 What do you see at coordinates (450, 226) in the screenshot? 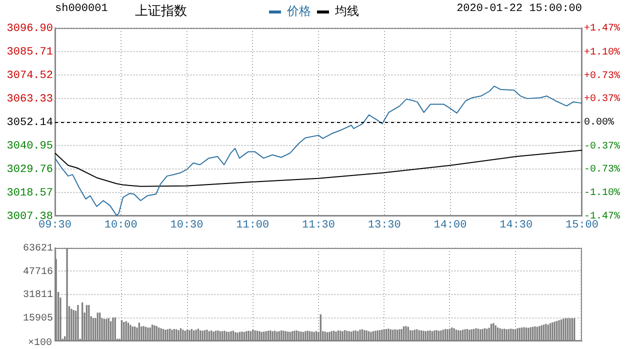
I see `x-tick-label: 14:00` at bounding box center [450, 226].